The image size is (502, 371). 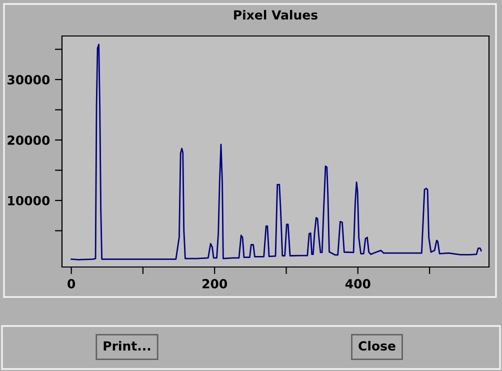 I want to click on chart-title: Pixel Values, so click(x=276, y=15).